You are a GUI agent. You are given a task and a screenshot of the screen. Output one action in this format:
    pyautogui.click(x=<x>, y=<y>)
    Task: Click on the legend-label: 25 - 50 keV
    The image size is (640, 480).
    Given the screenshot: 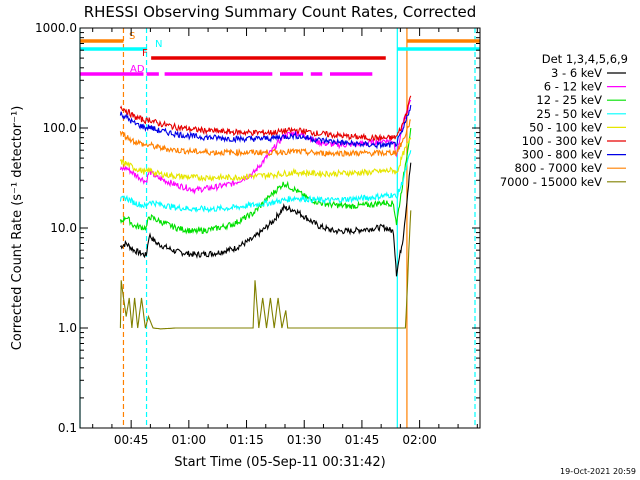 What is the action you would take?
    pyautogui.click(x=569, y=114)
    